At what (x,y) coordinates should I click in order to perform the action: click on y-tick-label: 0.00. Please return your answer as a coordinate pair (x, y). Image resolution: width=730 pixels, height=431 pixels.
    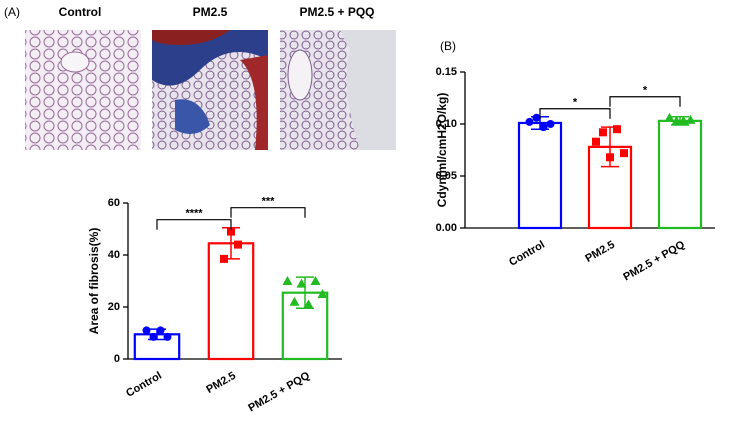
    Looking at the image, I should click on (446, 228).